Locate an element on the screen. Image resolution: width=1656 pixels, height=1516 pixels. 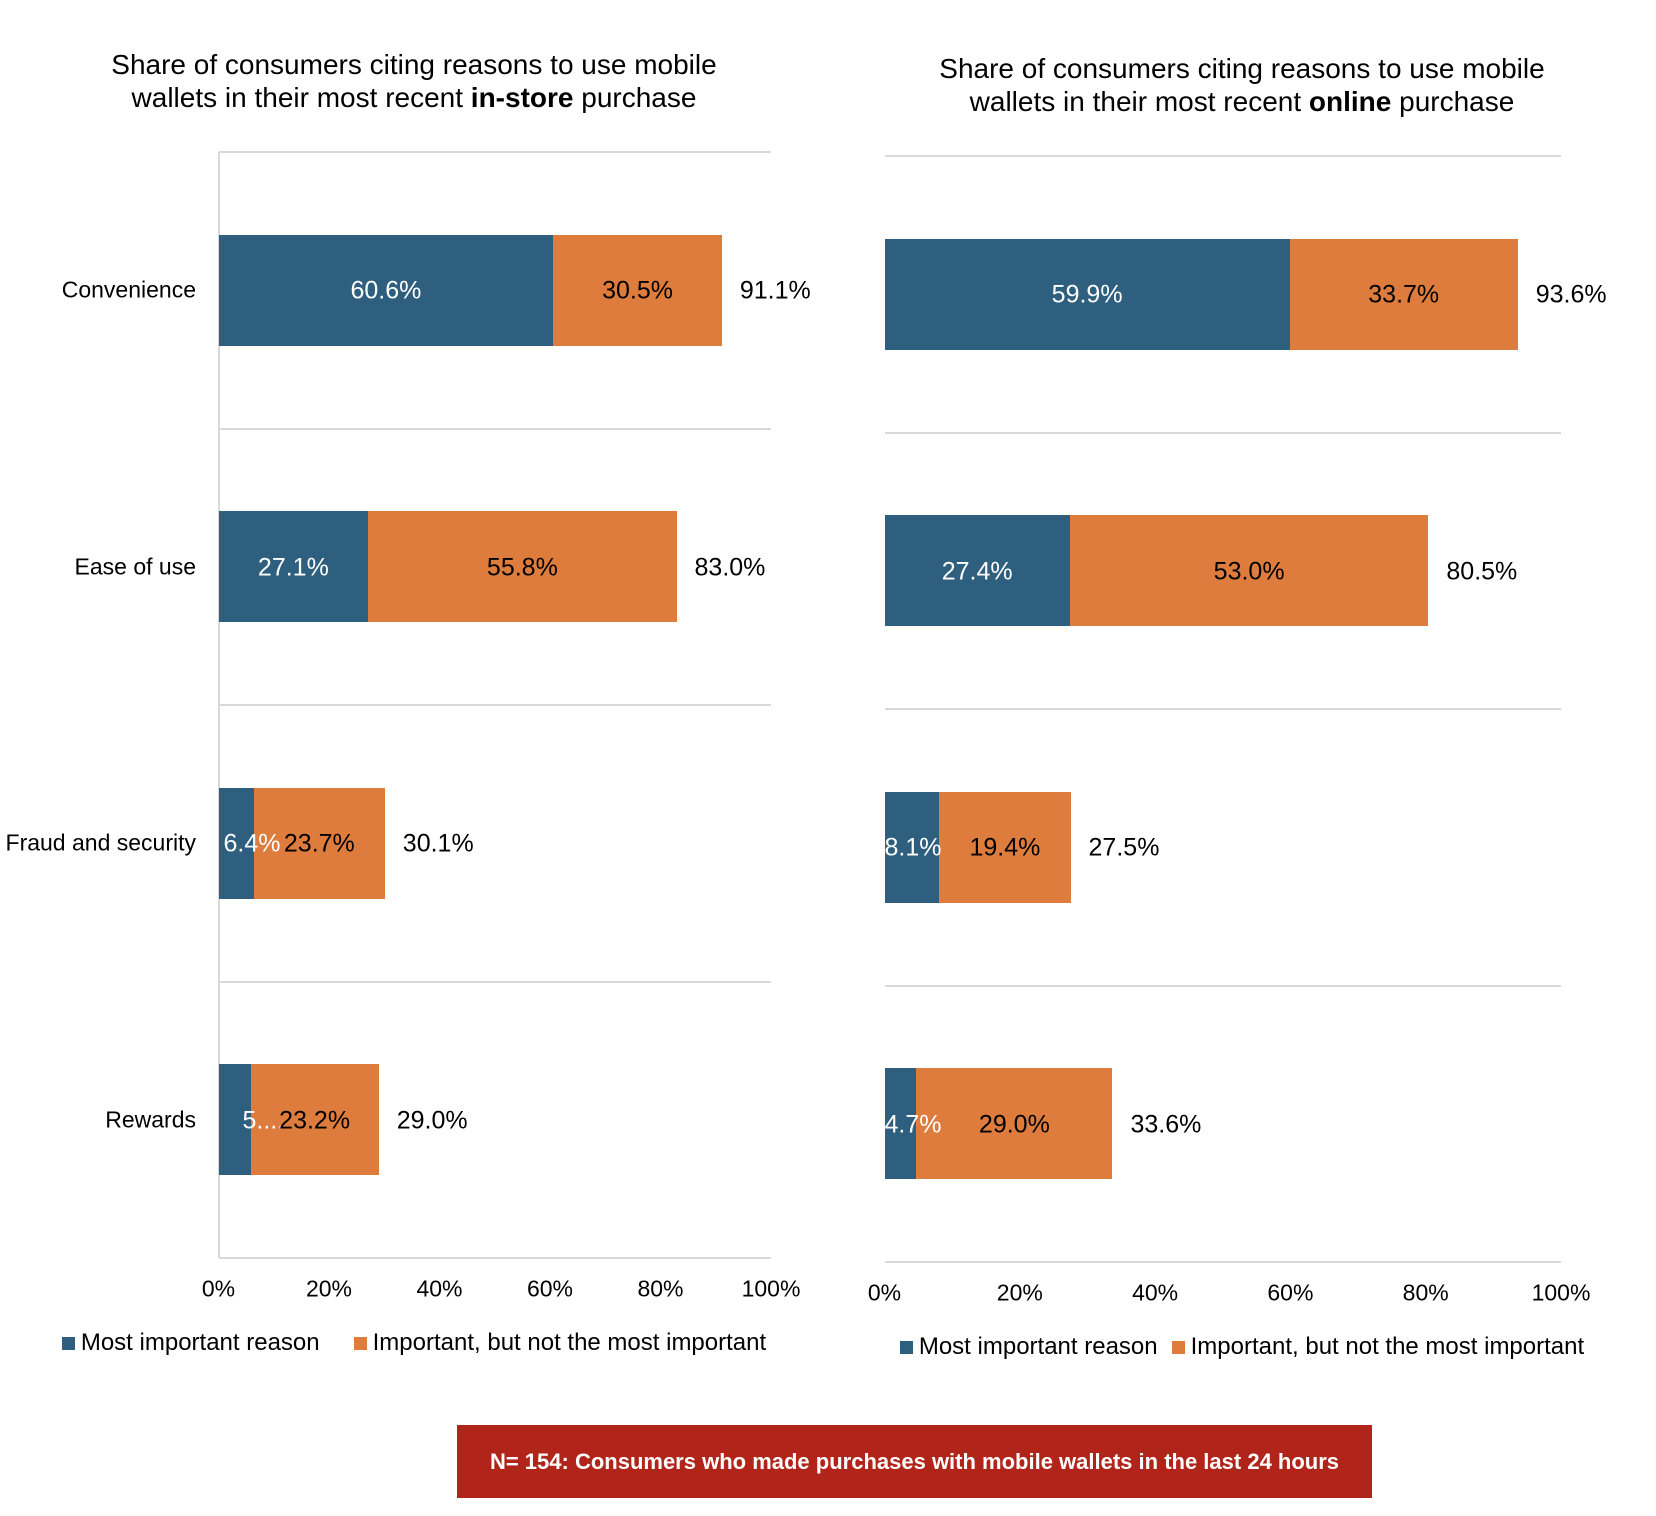
data-label: 30.5% is located at coordinates (638, 290).